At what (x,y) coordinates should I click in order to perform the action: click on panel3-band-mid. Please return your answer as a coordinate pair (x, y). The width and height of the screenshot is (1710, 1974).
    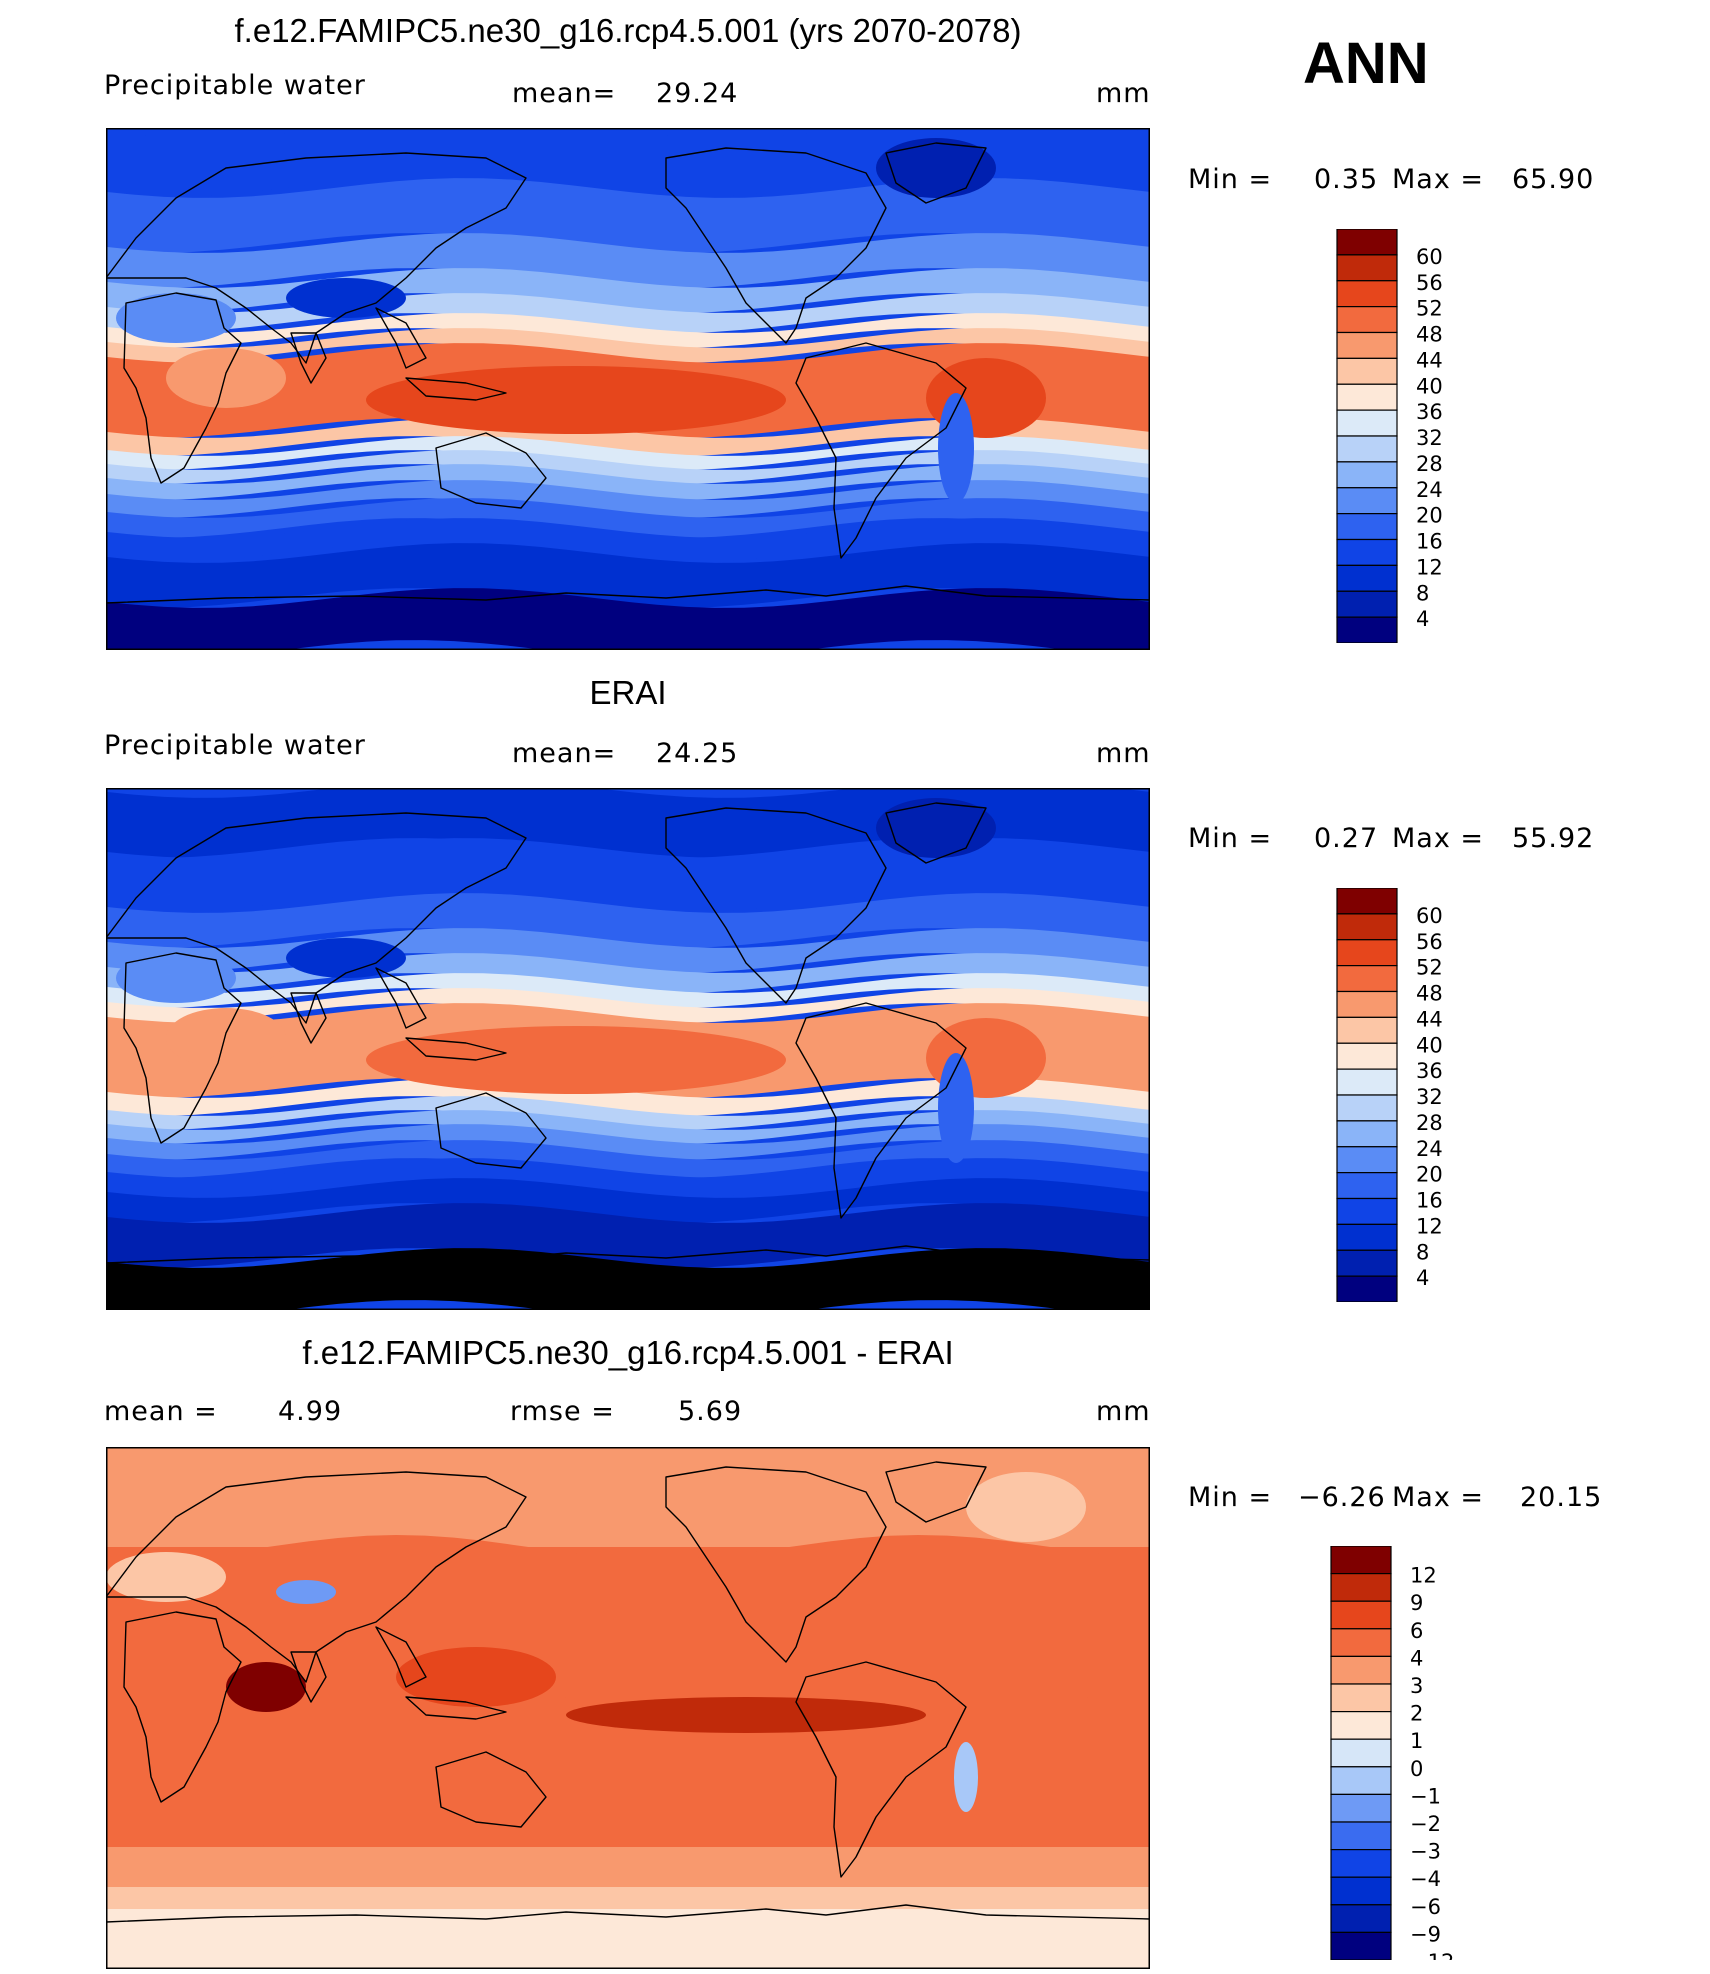
    Looking at the image, I should click on (628, 1627).